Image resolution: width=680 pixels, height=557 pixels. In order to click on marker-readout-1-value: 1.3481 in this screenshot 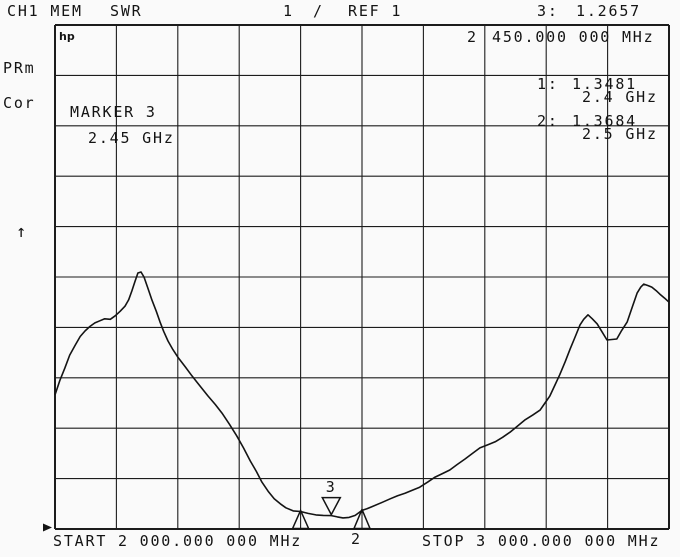, I will do `click(604, 84)`.